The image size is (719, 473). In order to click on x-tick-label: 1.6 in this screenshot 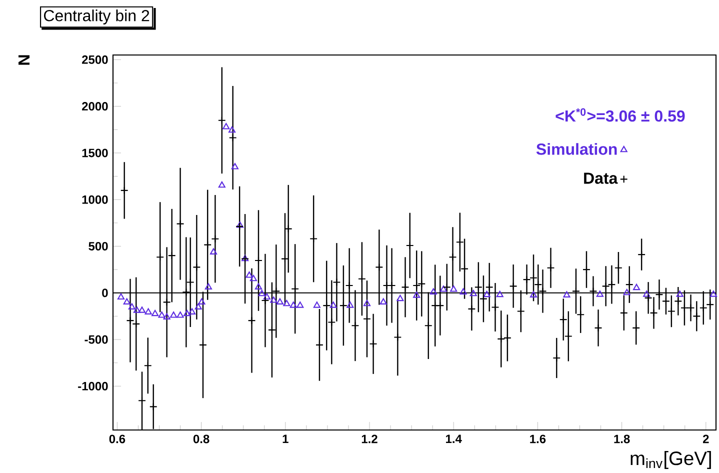, I will do `click(538, 439)`.